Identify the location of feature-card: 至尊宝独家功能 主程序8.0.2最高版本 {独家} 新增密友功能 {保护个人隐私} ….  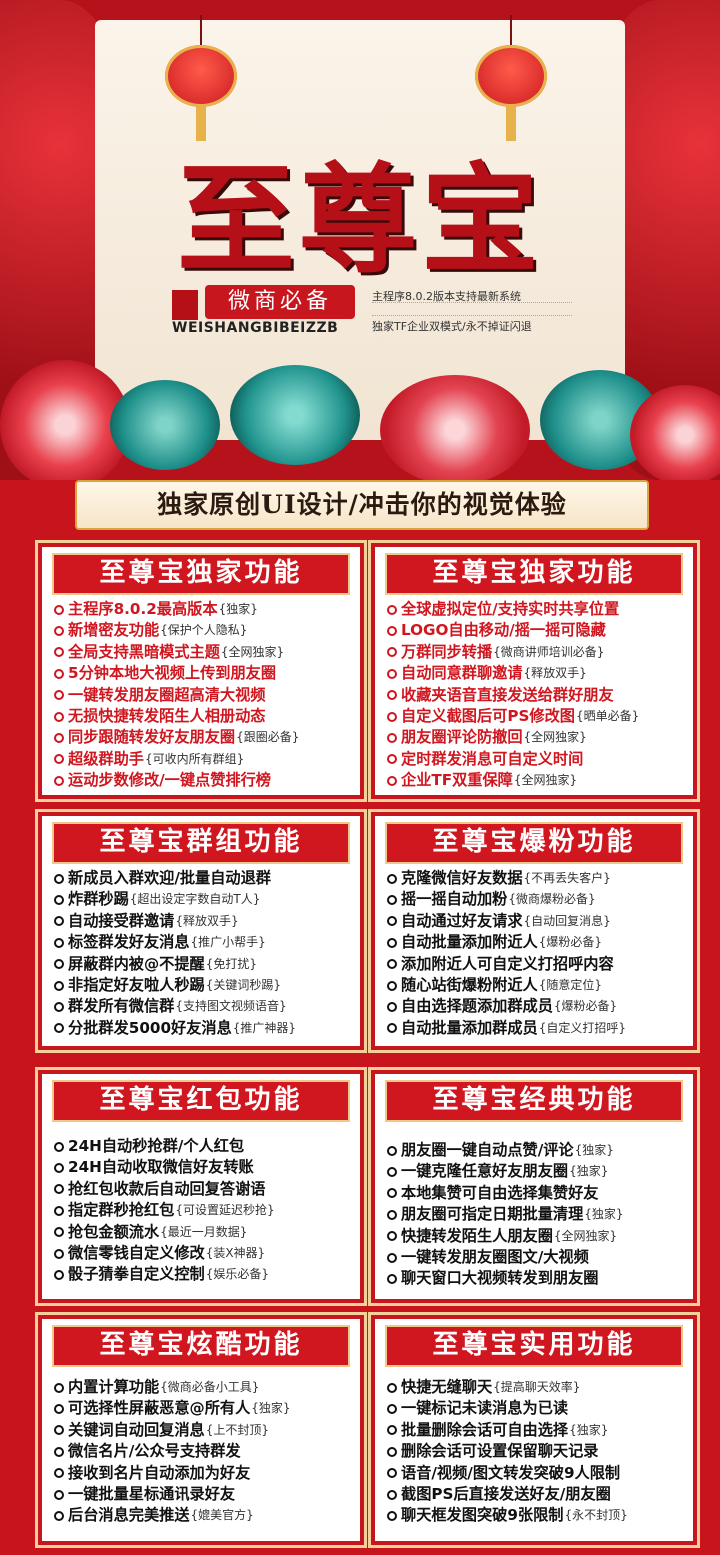
(201, 671).